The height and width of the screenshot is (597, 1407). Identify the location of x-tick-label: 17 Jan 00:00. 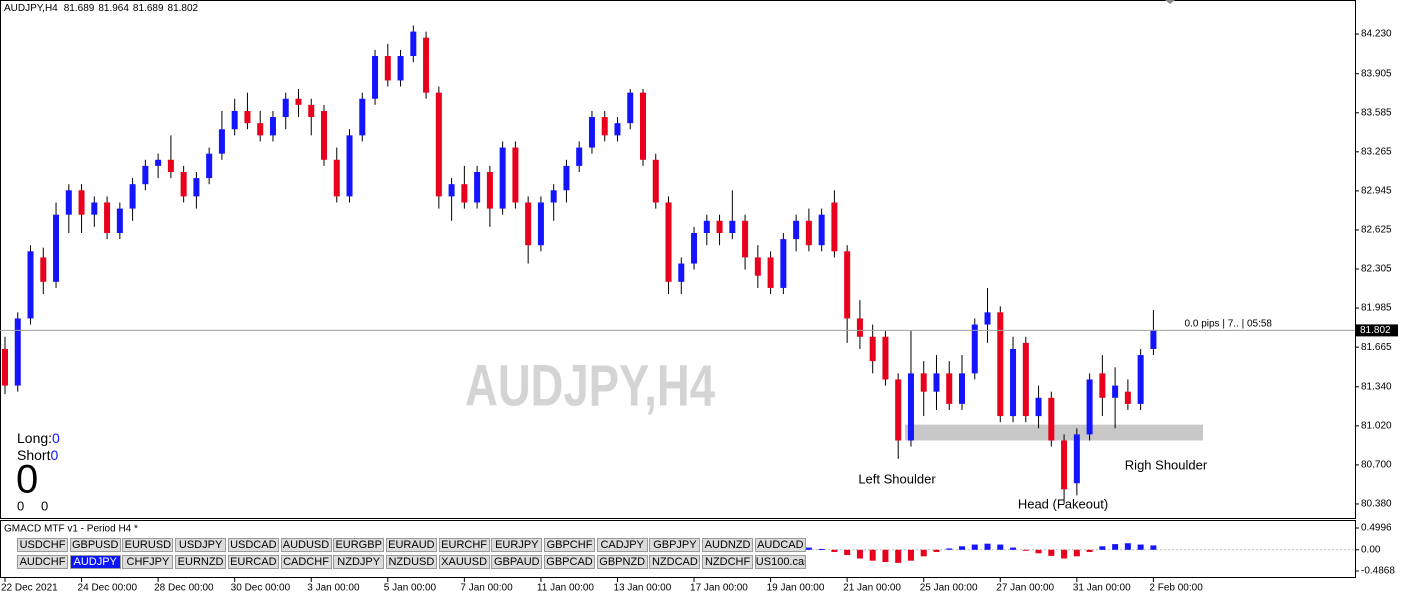
(719, 588).